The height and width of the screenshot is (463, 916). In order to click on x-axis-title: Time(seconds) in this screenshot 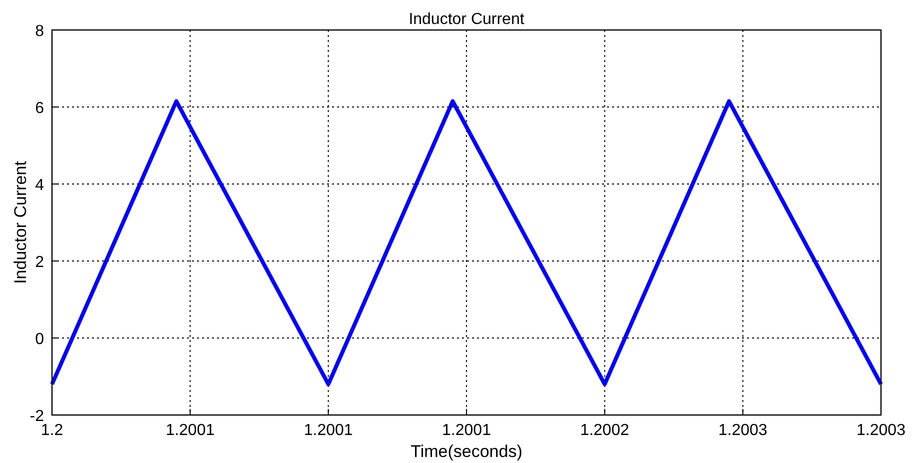, I will do `click(466, 451)`.